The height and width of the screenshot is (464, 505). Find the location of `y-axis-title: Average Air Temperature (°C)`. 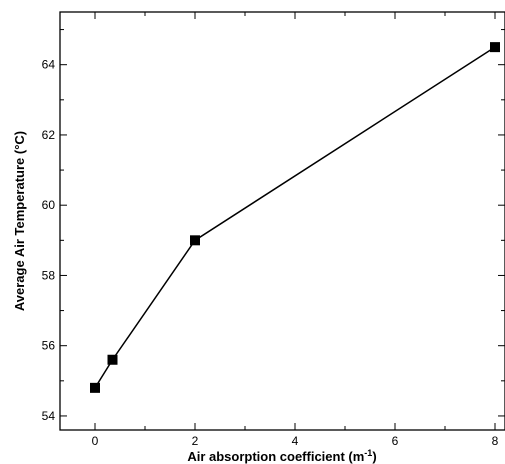

y-axis-title: Average Air Temperature (°C) is located at coordinates (19, 221).